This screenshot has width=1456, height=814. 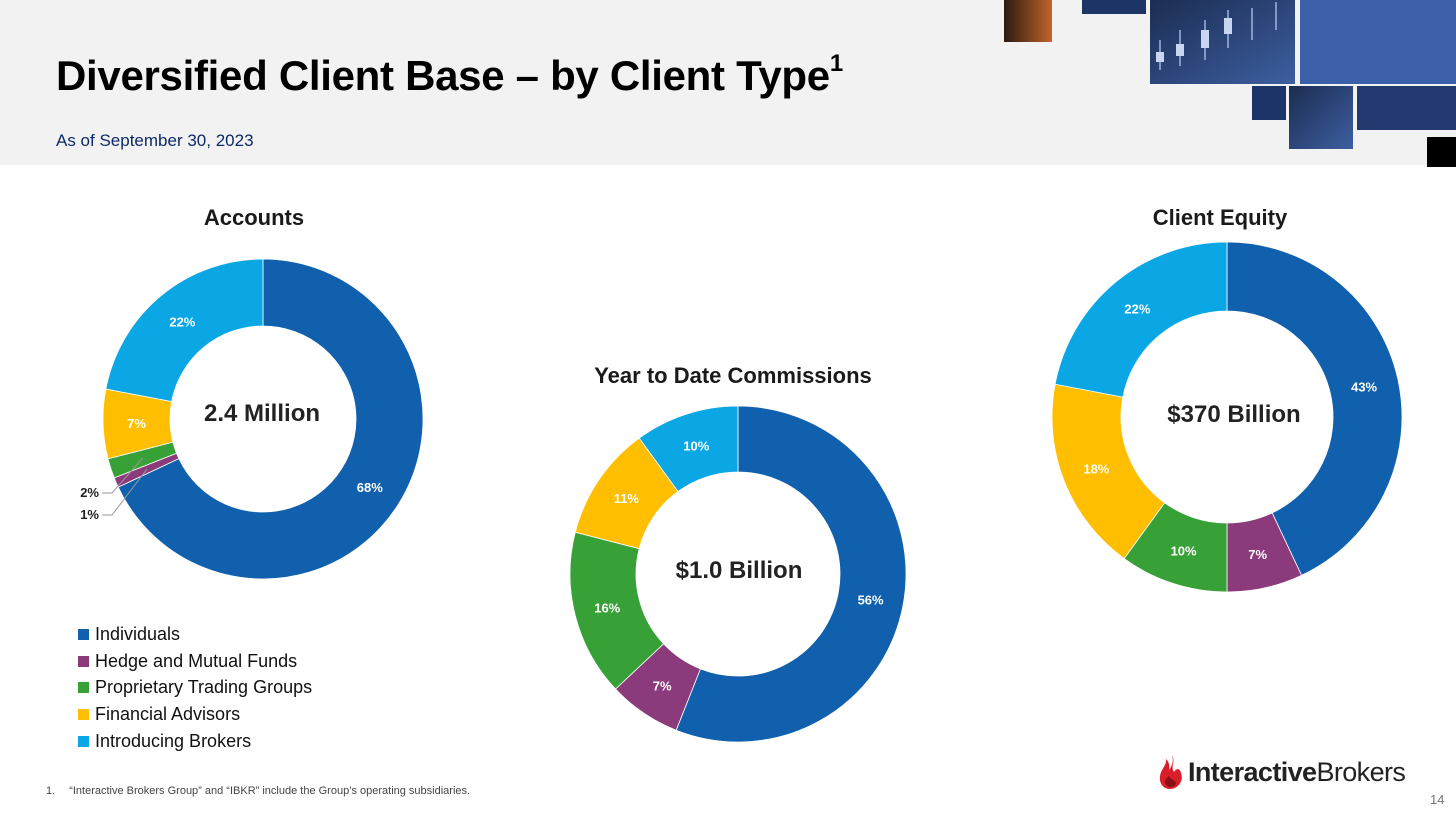 I want to click on page-number: 14, so click(x=1437, y=799).